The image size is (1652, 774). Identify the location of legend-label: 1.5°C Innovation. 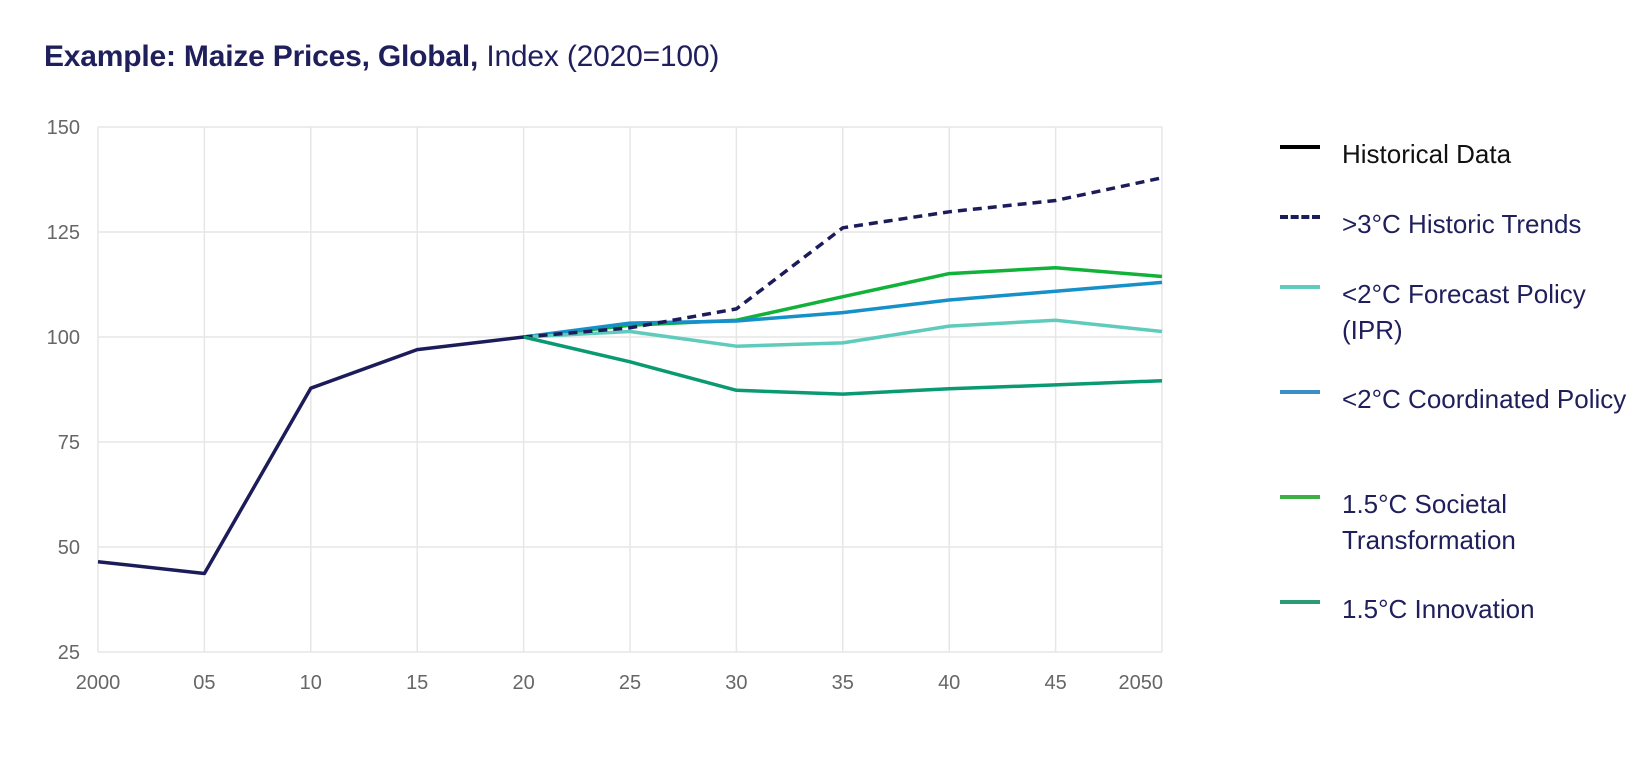
(1438, 609).